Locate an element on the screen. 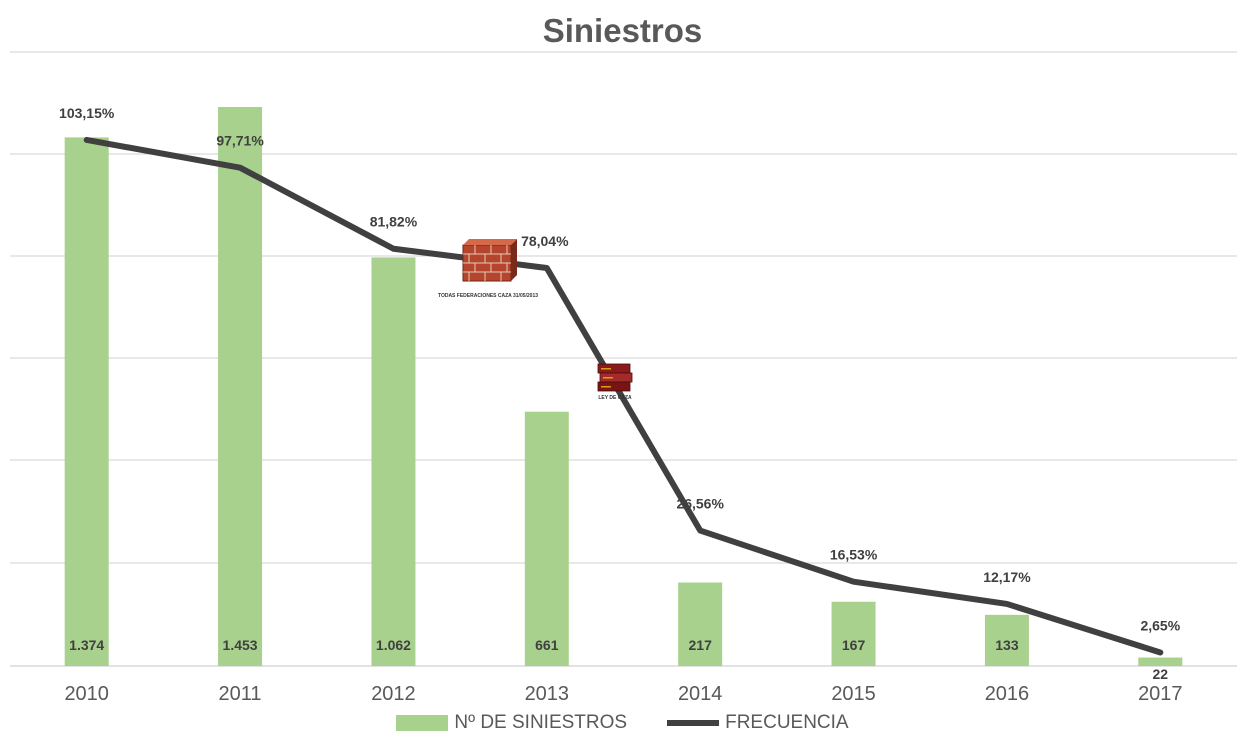 The image size is (1245, 744). line-data-label: 81,82% is located at coordinates (394, 222).